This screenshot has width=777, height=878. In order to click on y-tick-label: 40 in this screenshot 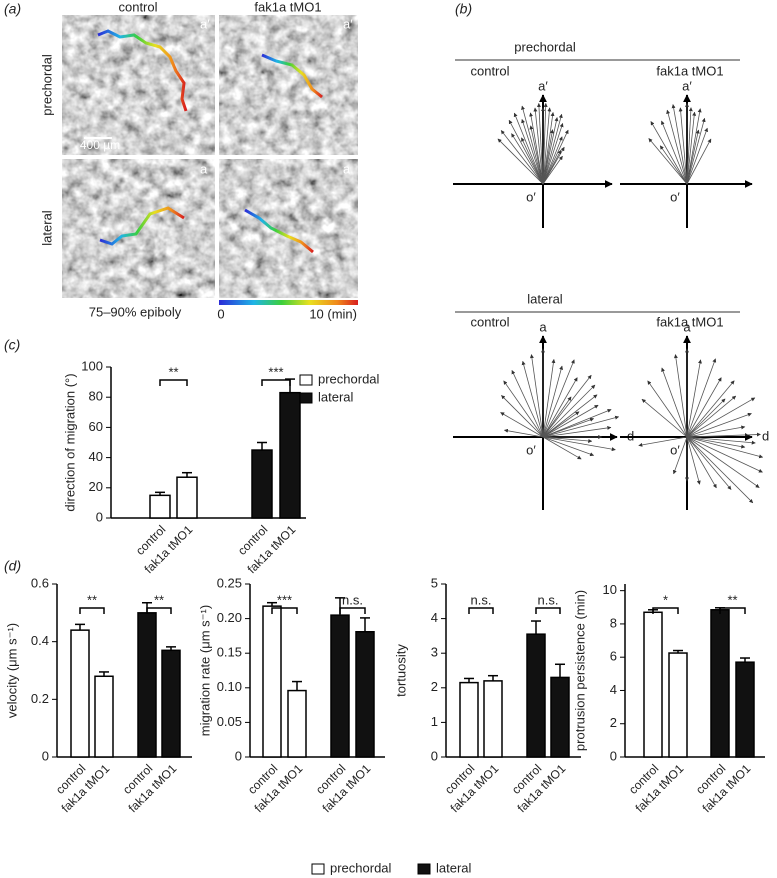, I will do `click(96, 456)`.